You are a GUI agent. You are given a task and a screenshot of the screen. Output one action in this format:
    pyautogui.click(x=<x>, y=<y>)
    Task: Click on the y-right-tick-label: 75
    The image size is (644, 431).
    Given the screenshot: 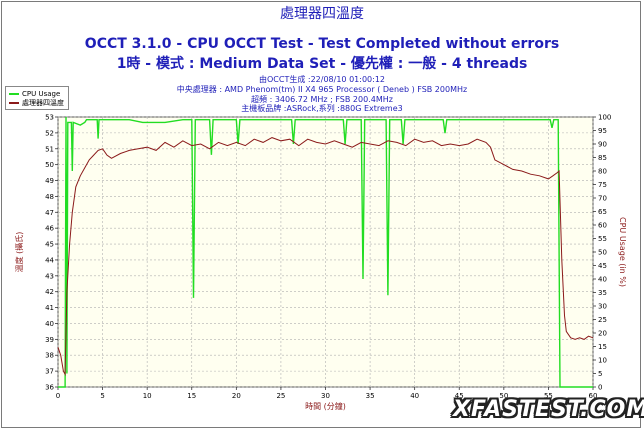 What is the action you would take?
    pyautogui.click(x=602, y=185)
    